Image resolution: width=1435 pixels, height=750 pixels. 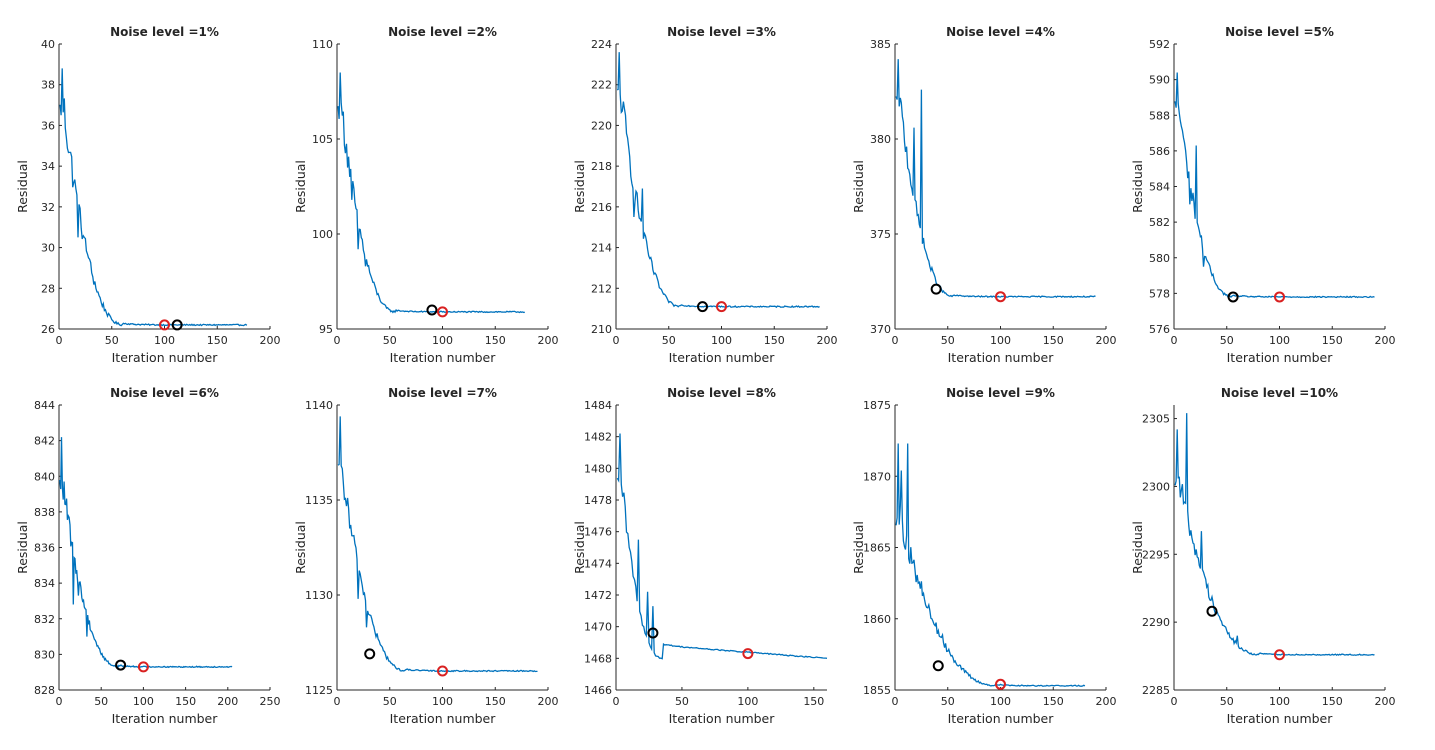 I want to click on y-tick-label: 1484, so click(x=598, y=405).